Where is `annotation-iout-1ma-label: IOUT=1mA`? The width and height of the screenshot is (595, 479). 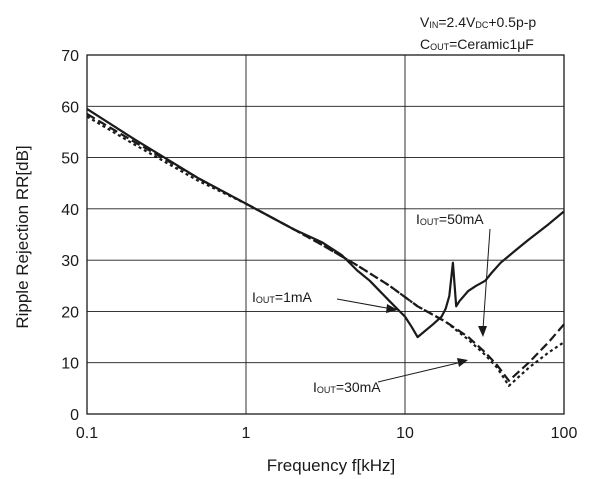 annotation-iout-1ma-label: IOUT=1mA is located at coordinates (282, 297).